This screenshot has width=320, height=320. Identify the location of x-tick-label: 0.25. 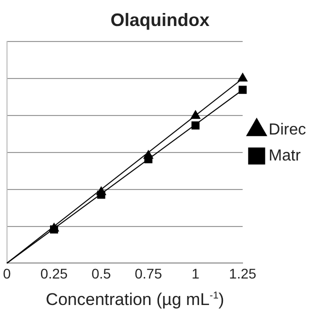
(54, 273).